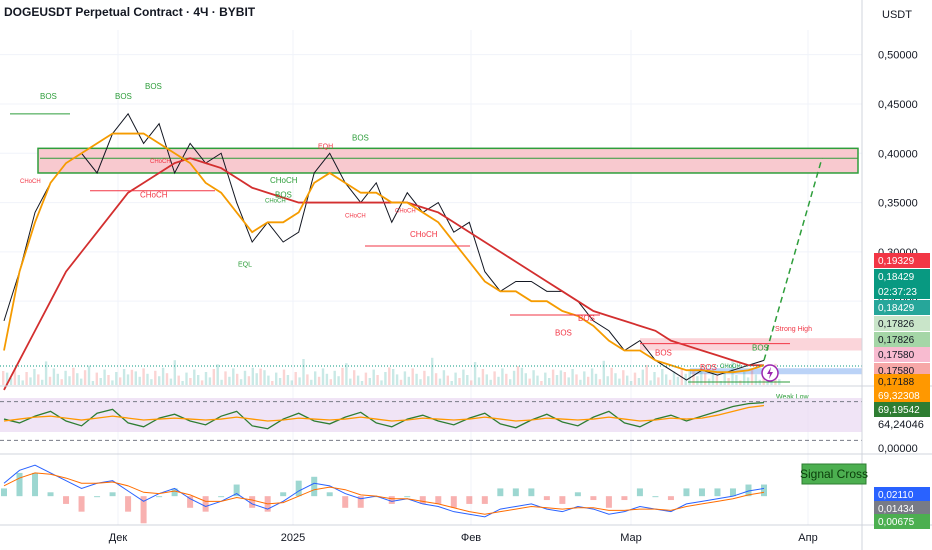 Image resolution: width=932 pixels, height=550 pixels. What do you see at coordinates (896, 277) in the screenshot?
I see `price-tag-label: 0,18429` at bounding box center [896, 277].